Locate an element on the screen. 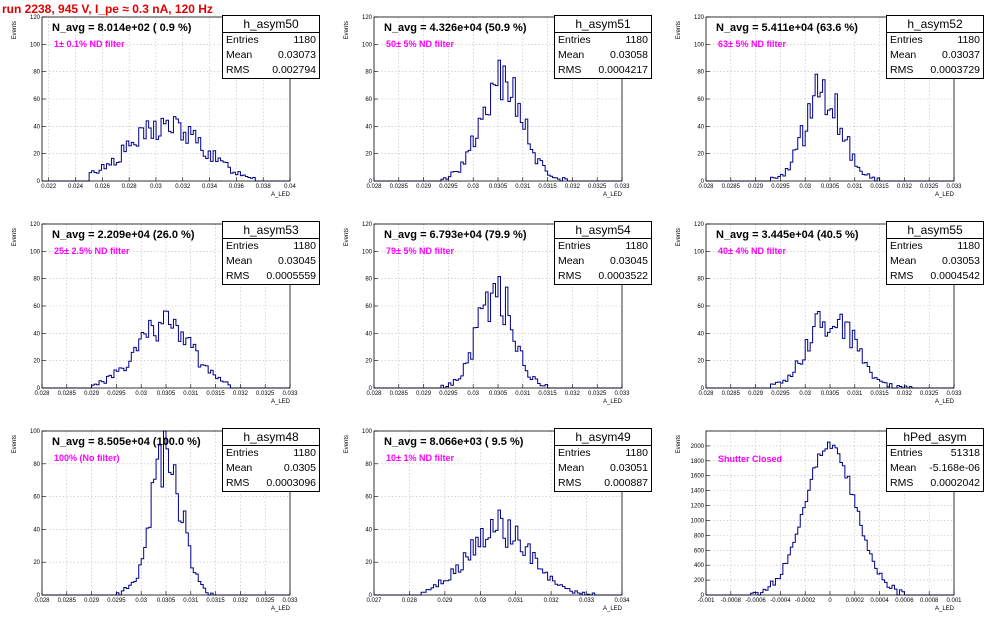 This screenshot has height=622, width=996. x-tick-label: 0.0325 is located at coordinates (265, 601).